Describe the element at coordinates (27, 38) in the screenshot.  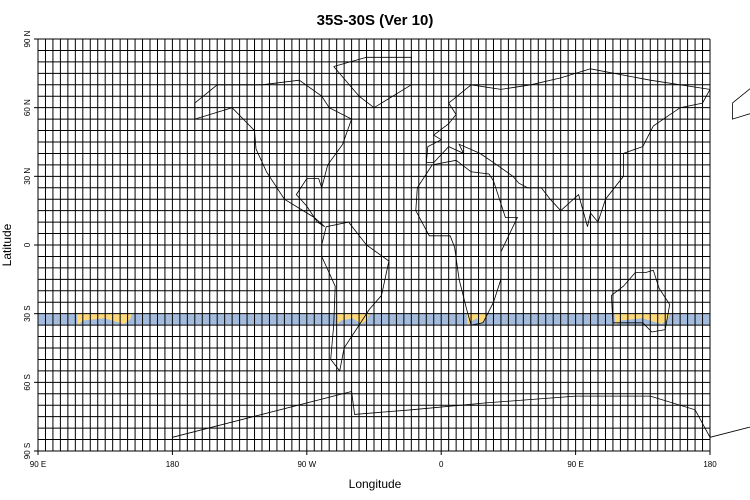
I see `y-tick-label: 90 N` at that location.